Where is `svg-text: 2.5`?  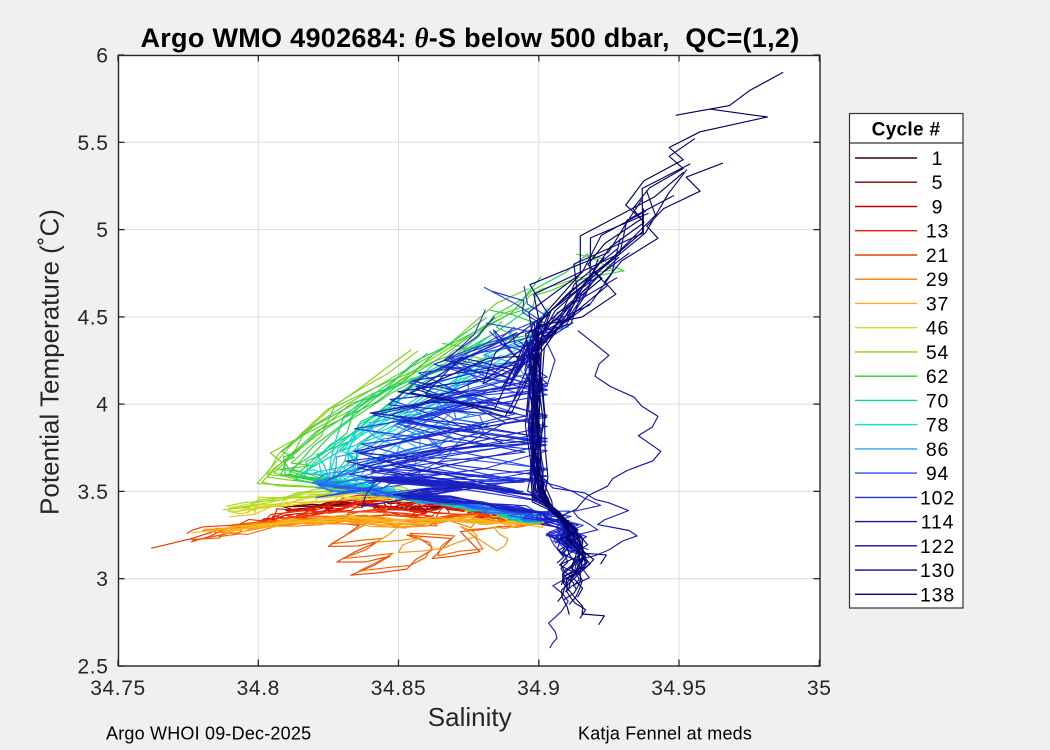 svg-text: 2.5 is located at coordinates (93, 667).